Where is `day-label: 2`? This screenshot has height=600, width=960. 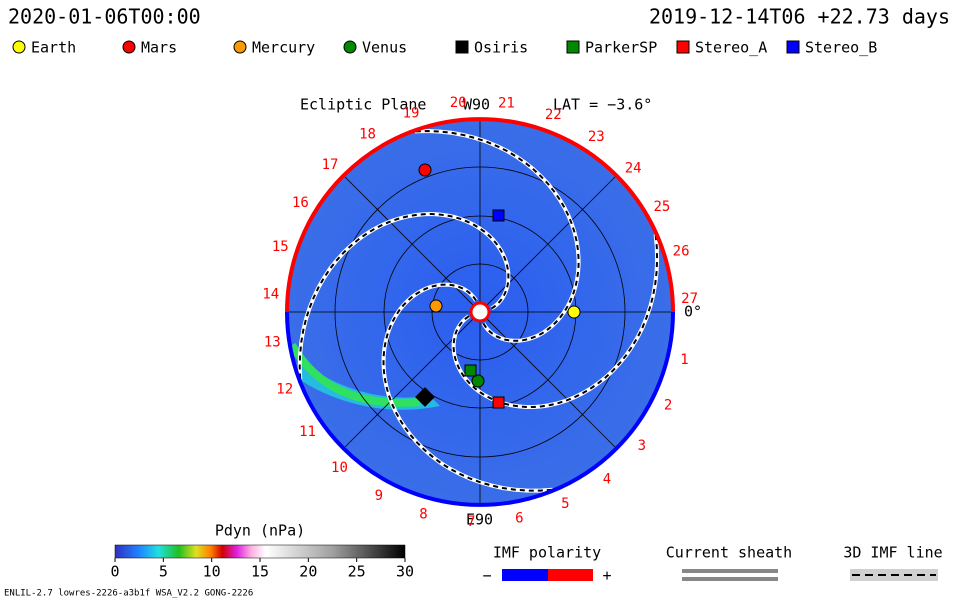
day-label: 2 is located at coordinates (668, 405).